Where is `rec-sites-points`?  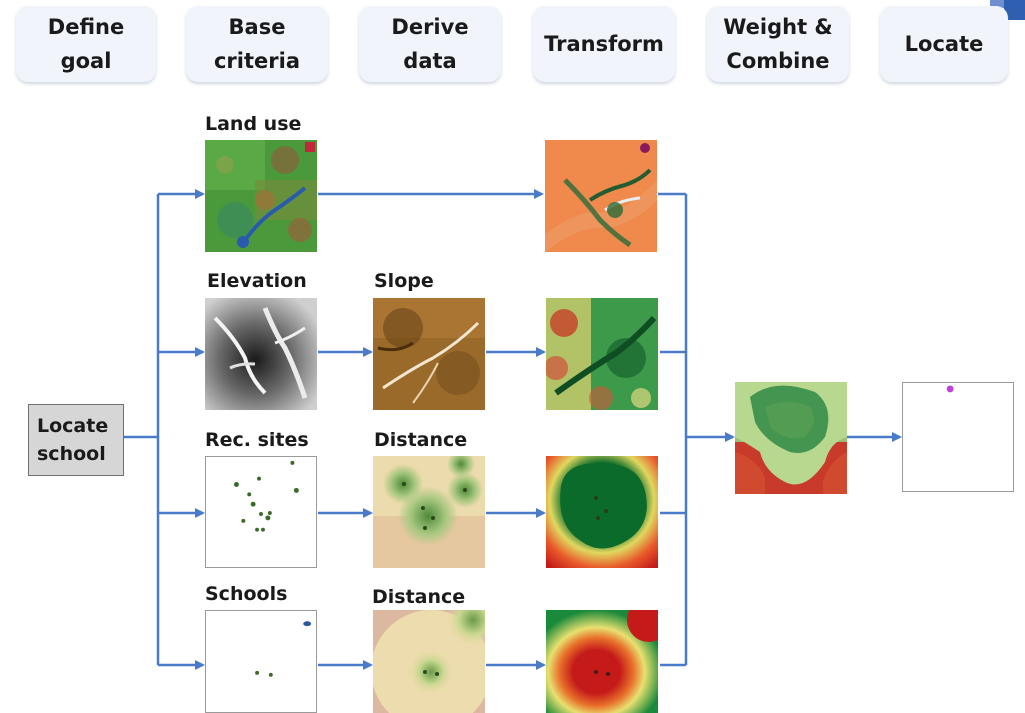
rec-sites-points is located at coordinates (261, 512).